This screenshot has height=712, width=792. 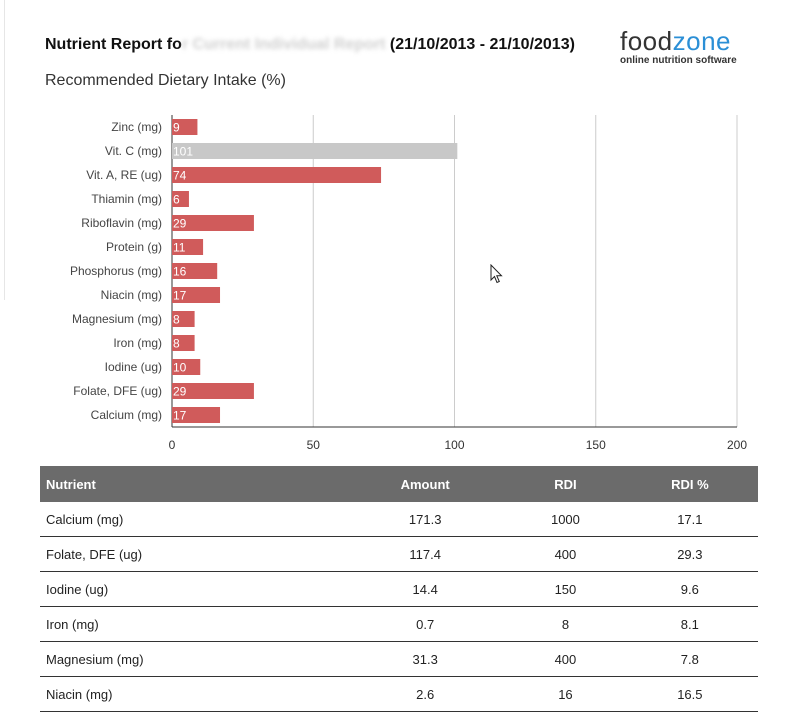 I want to click on cell-amount: 117.4, so click(x=425, y=554).